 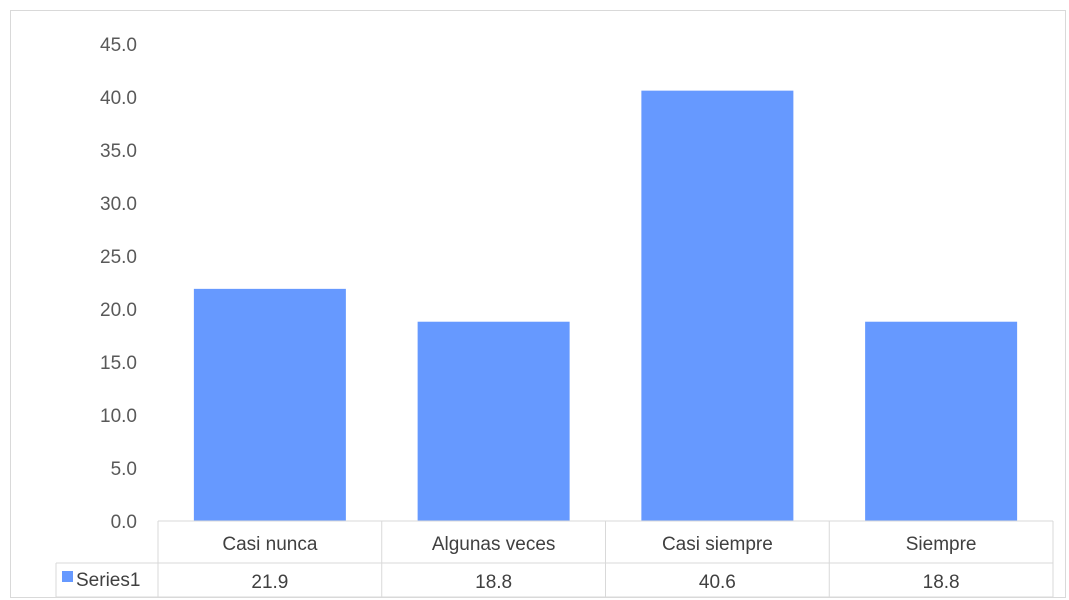 What do you see at coordinates (118, 98) in the screenshot?
I see `y-tick-label: 40.0` at bounding box center [118, 98].